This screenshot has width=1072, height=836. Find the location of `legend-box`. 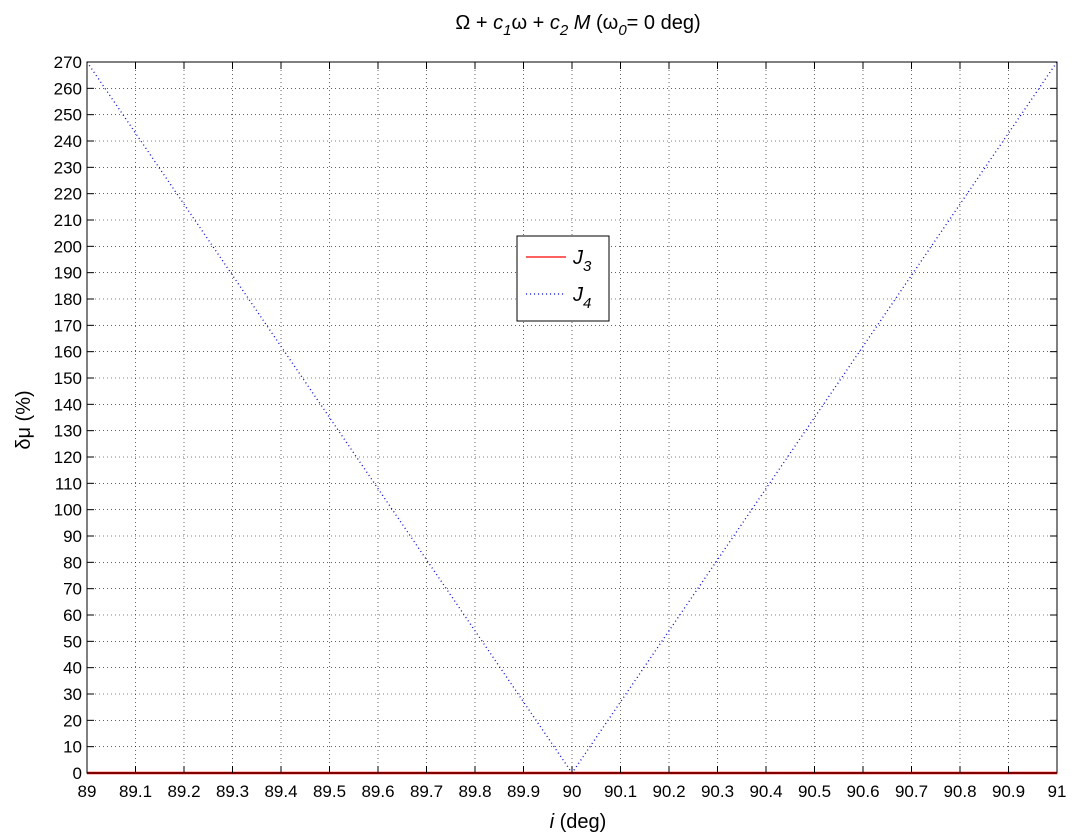

legend-box is located at coordinates (563, 278).